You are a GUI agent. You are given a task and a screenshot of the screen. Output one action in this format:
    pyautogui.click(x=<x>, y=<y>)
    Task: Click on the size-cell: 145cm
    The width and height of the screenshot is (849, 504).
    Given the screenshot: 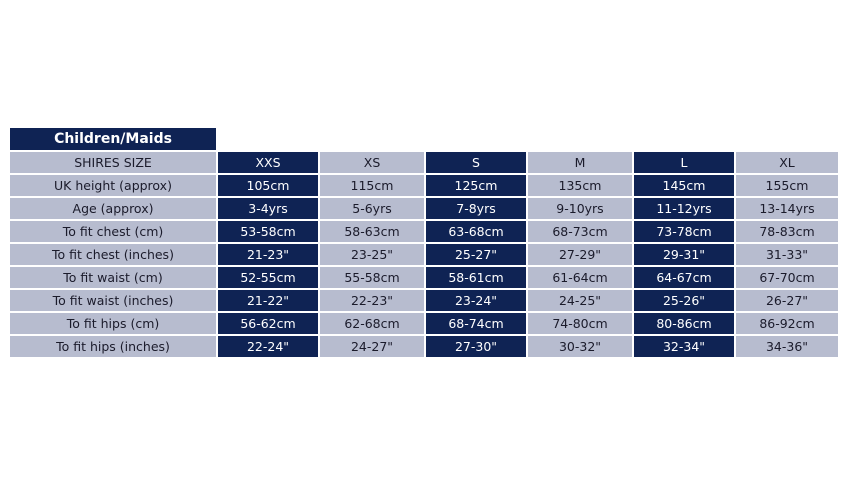 What is the action you would take?
    pyautogui.click(x=684, y=185)
    